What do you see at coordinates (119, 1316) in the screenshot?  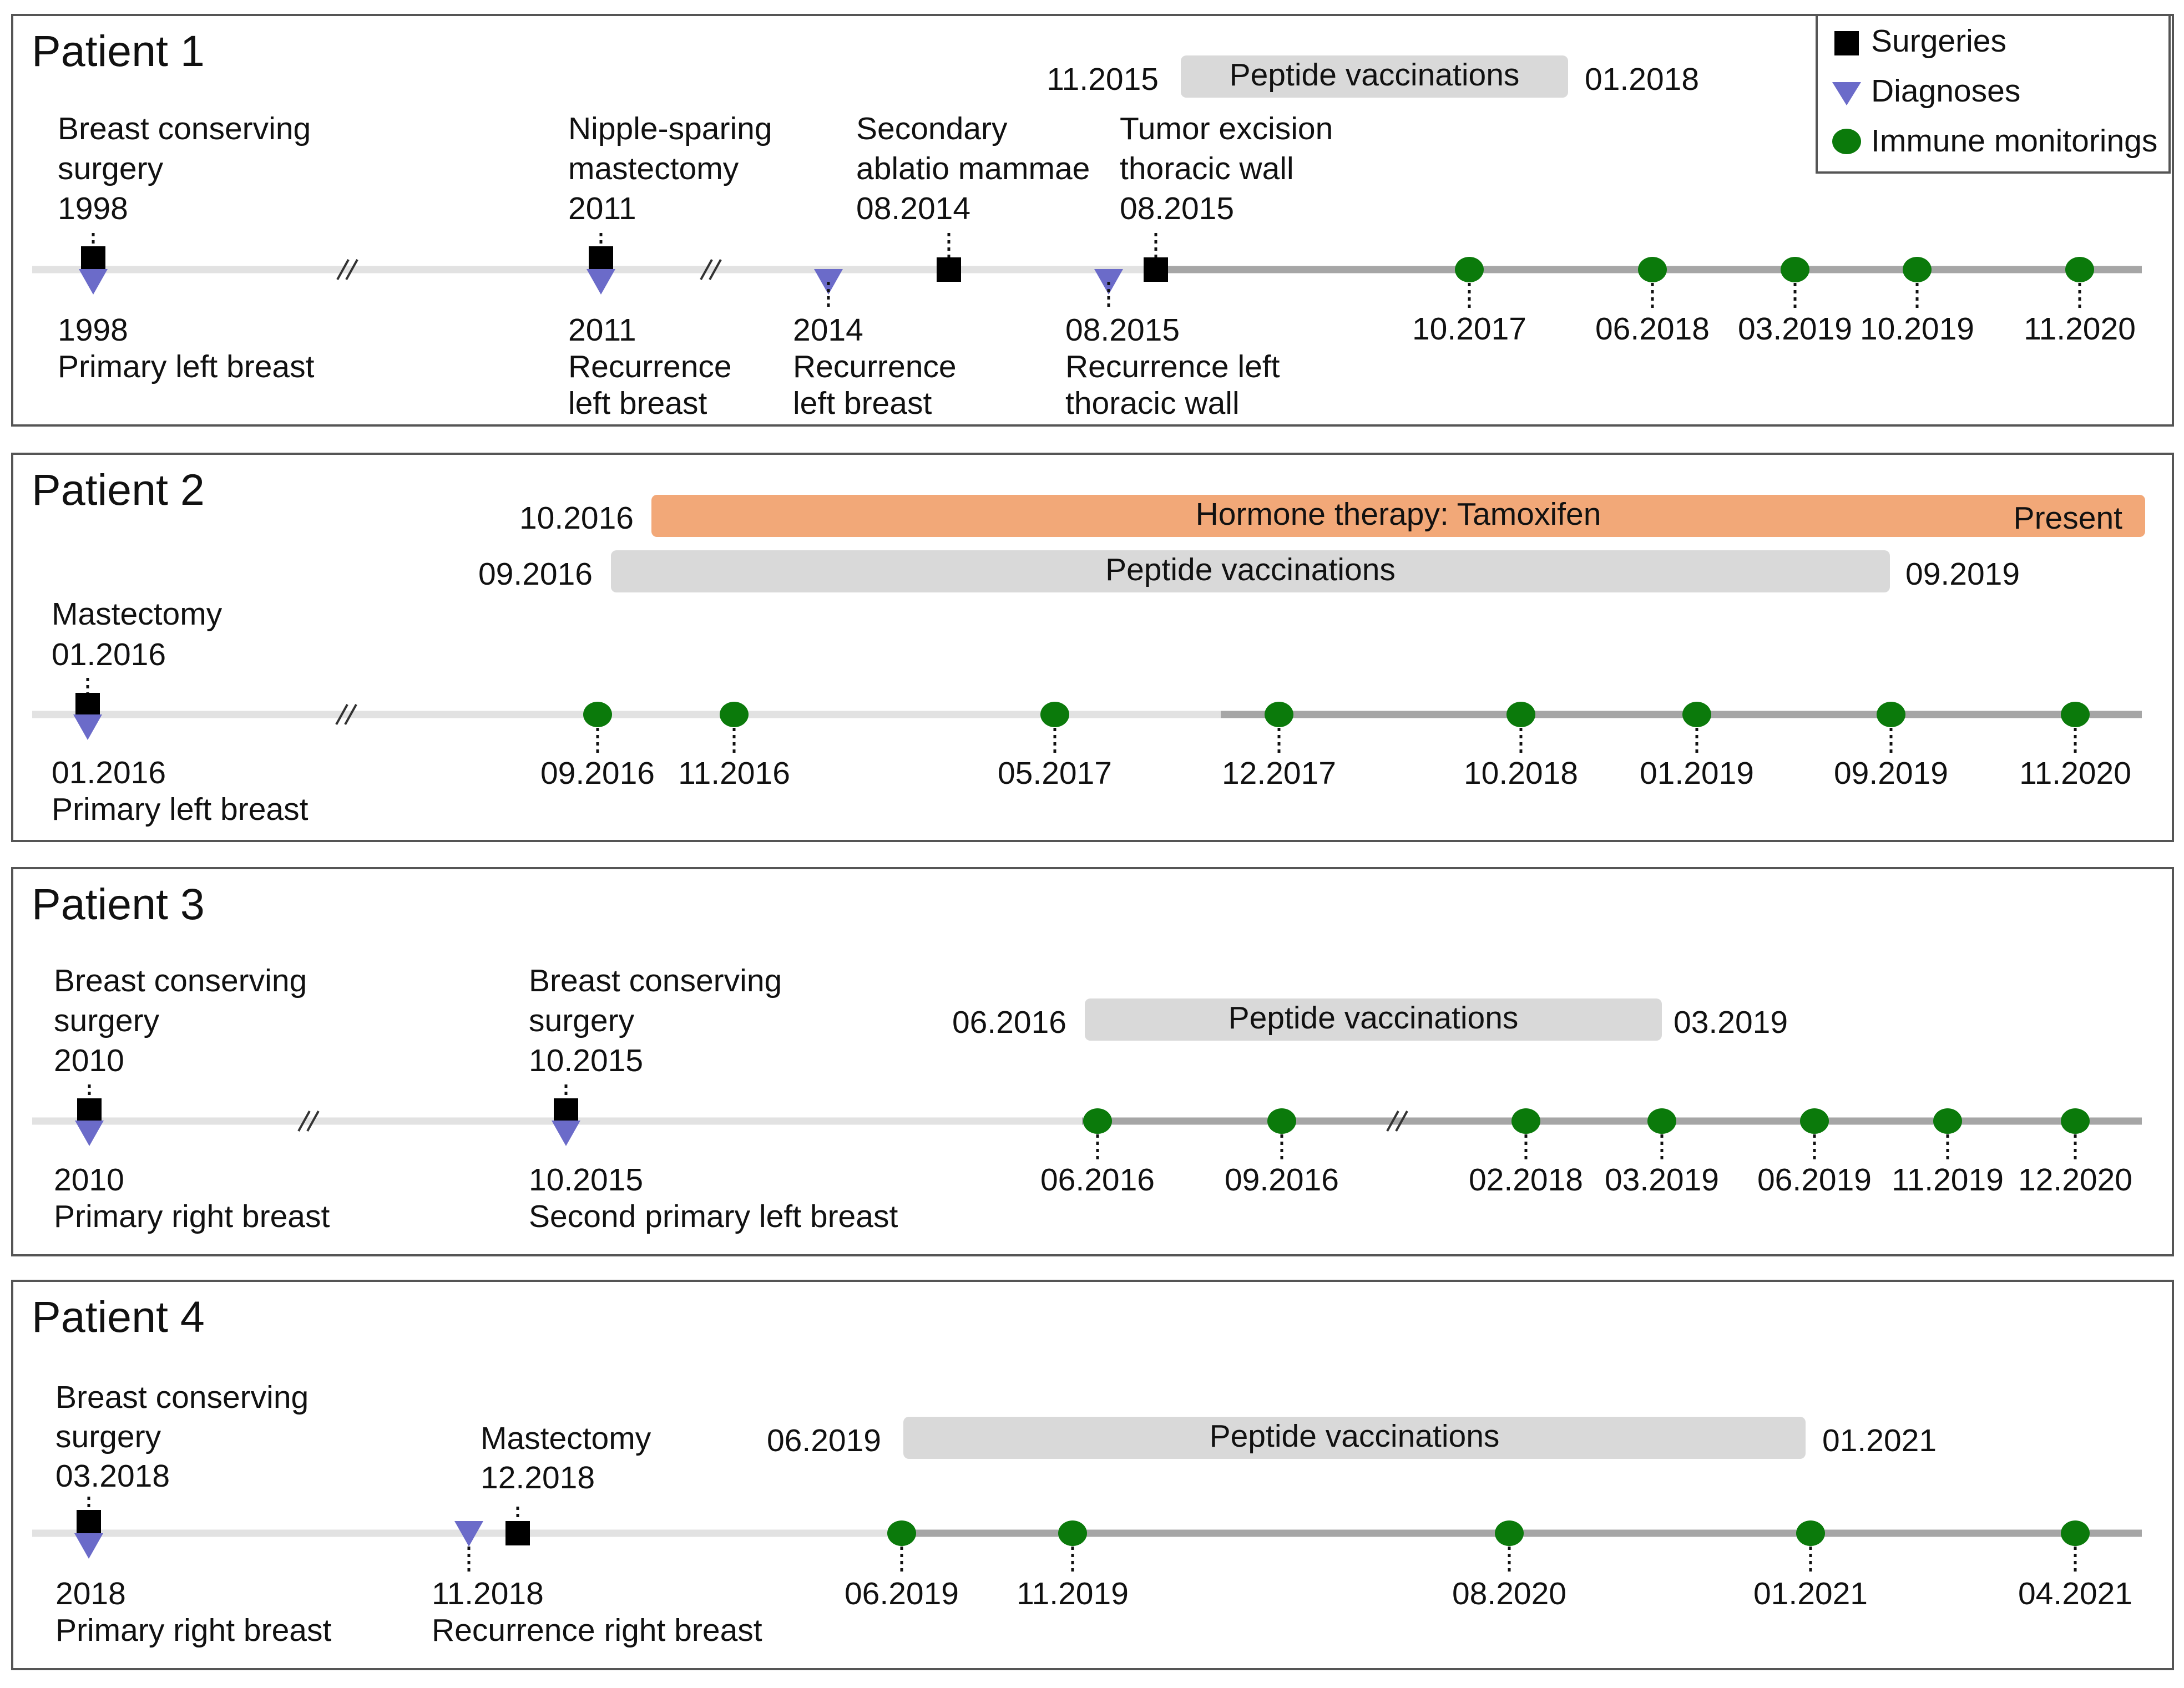 I see `patient-title: Patient 4` at bounding box center [119, 1316].